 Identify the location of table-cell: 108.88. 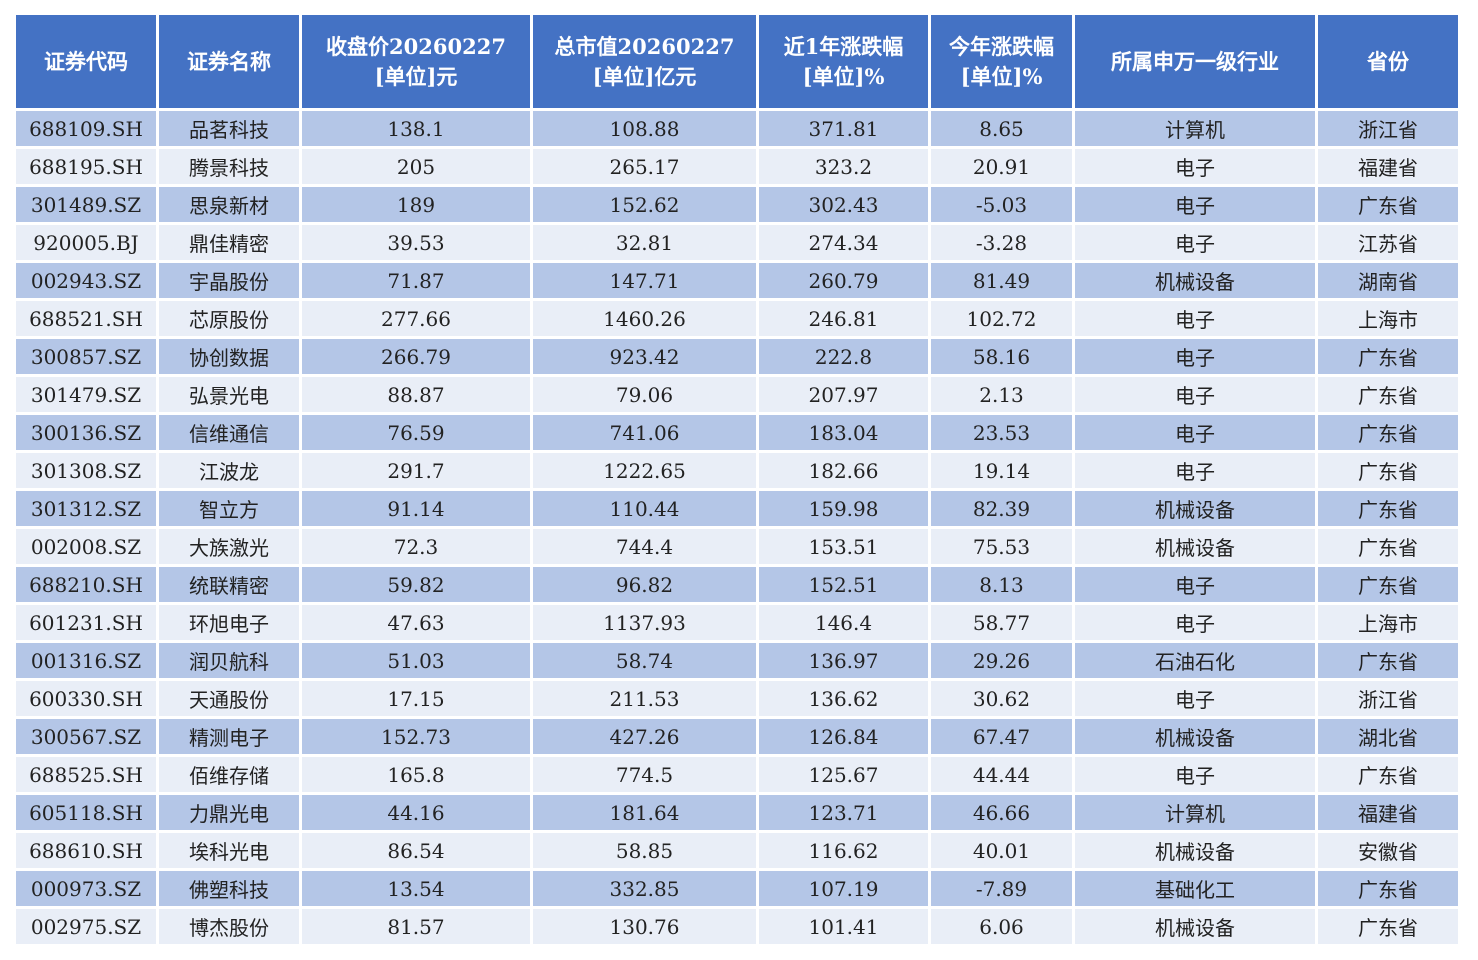
(644, 128).